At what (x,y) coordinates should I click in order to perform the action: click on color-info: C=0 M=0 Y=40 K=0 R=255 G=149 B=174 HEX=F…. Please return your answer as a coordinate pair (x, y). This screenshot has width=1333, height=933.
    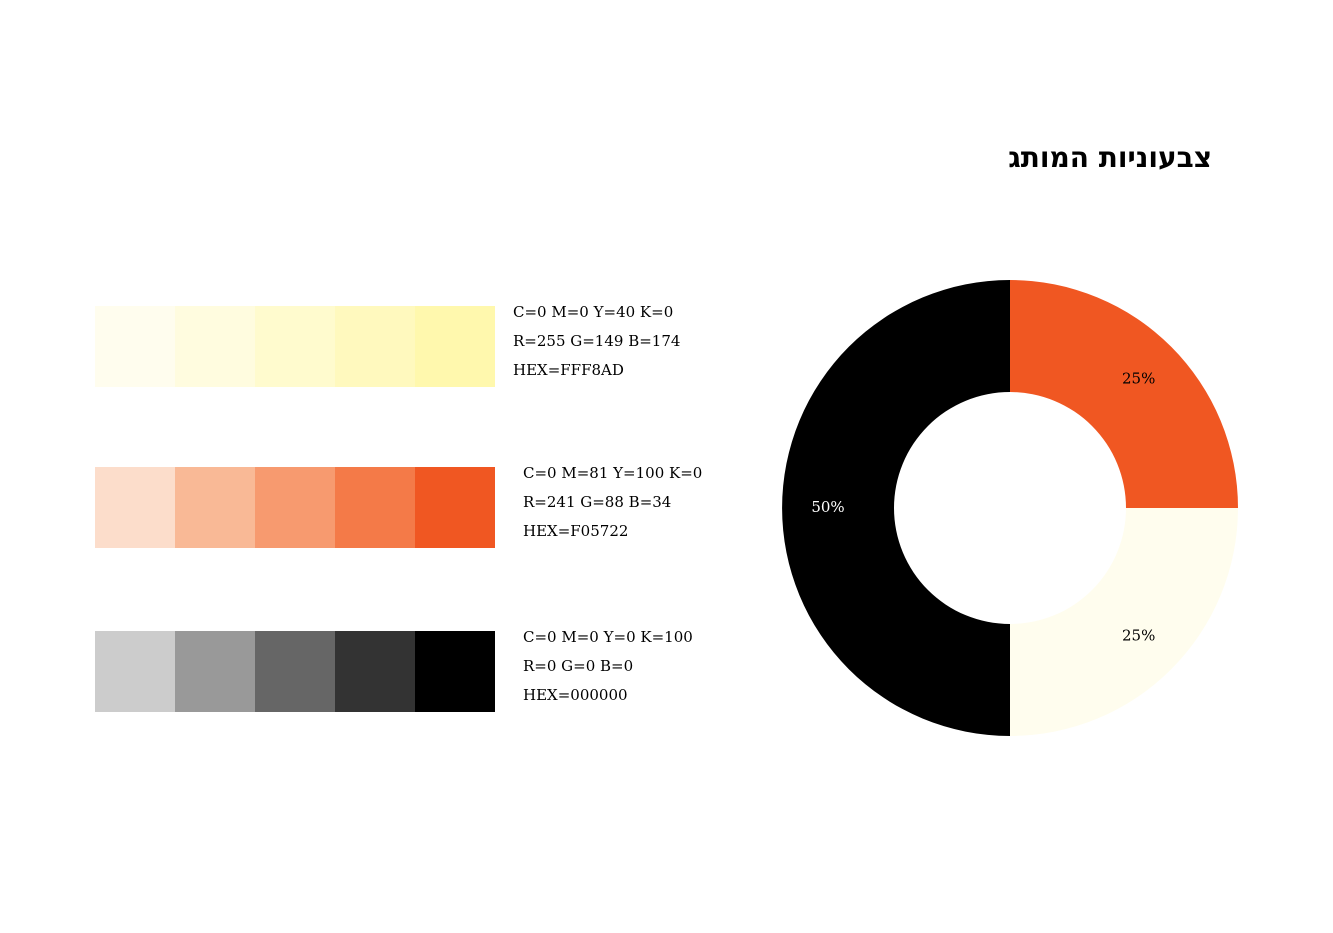
    Looking at the image, I should click on (596, 341).